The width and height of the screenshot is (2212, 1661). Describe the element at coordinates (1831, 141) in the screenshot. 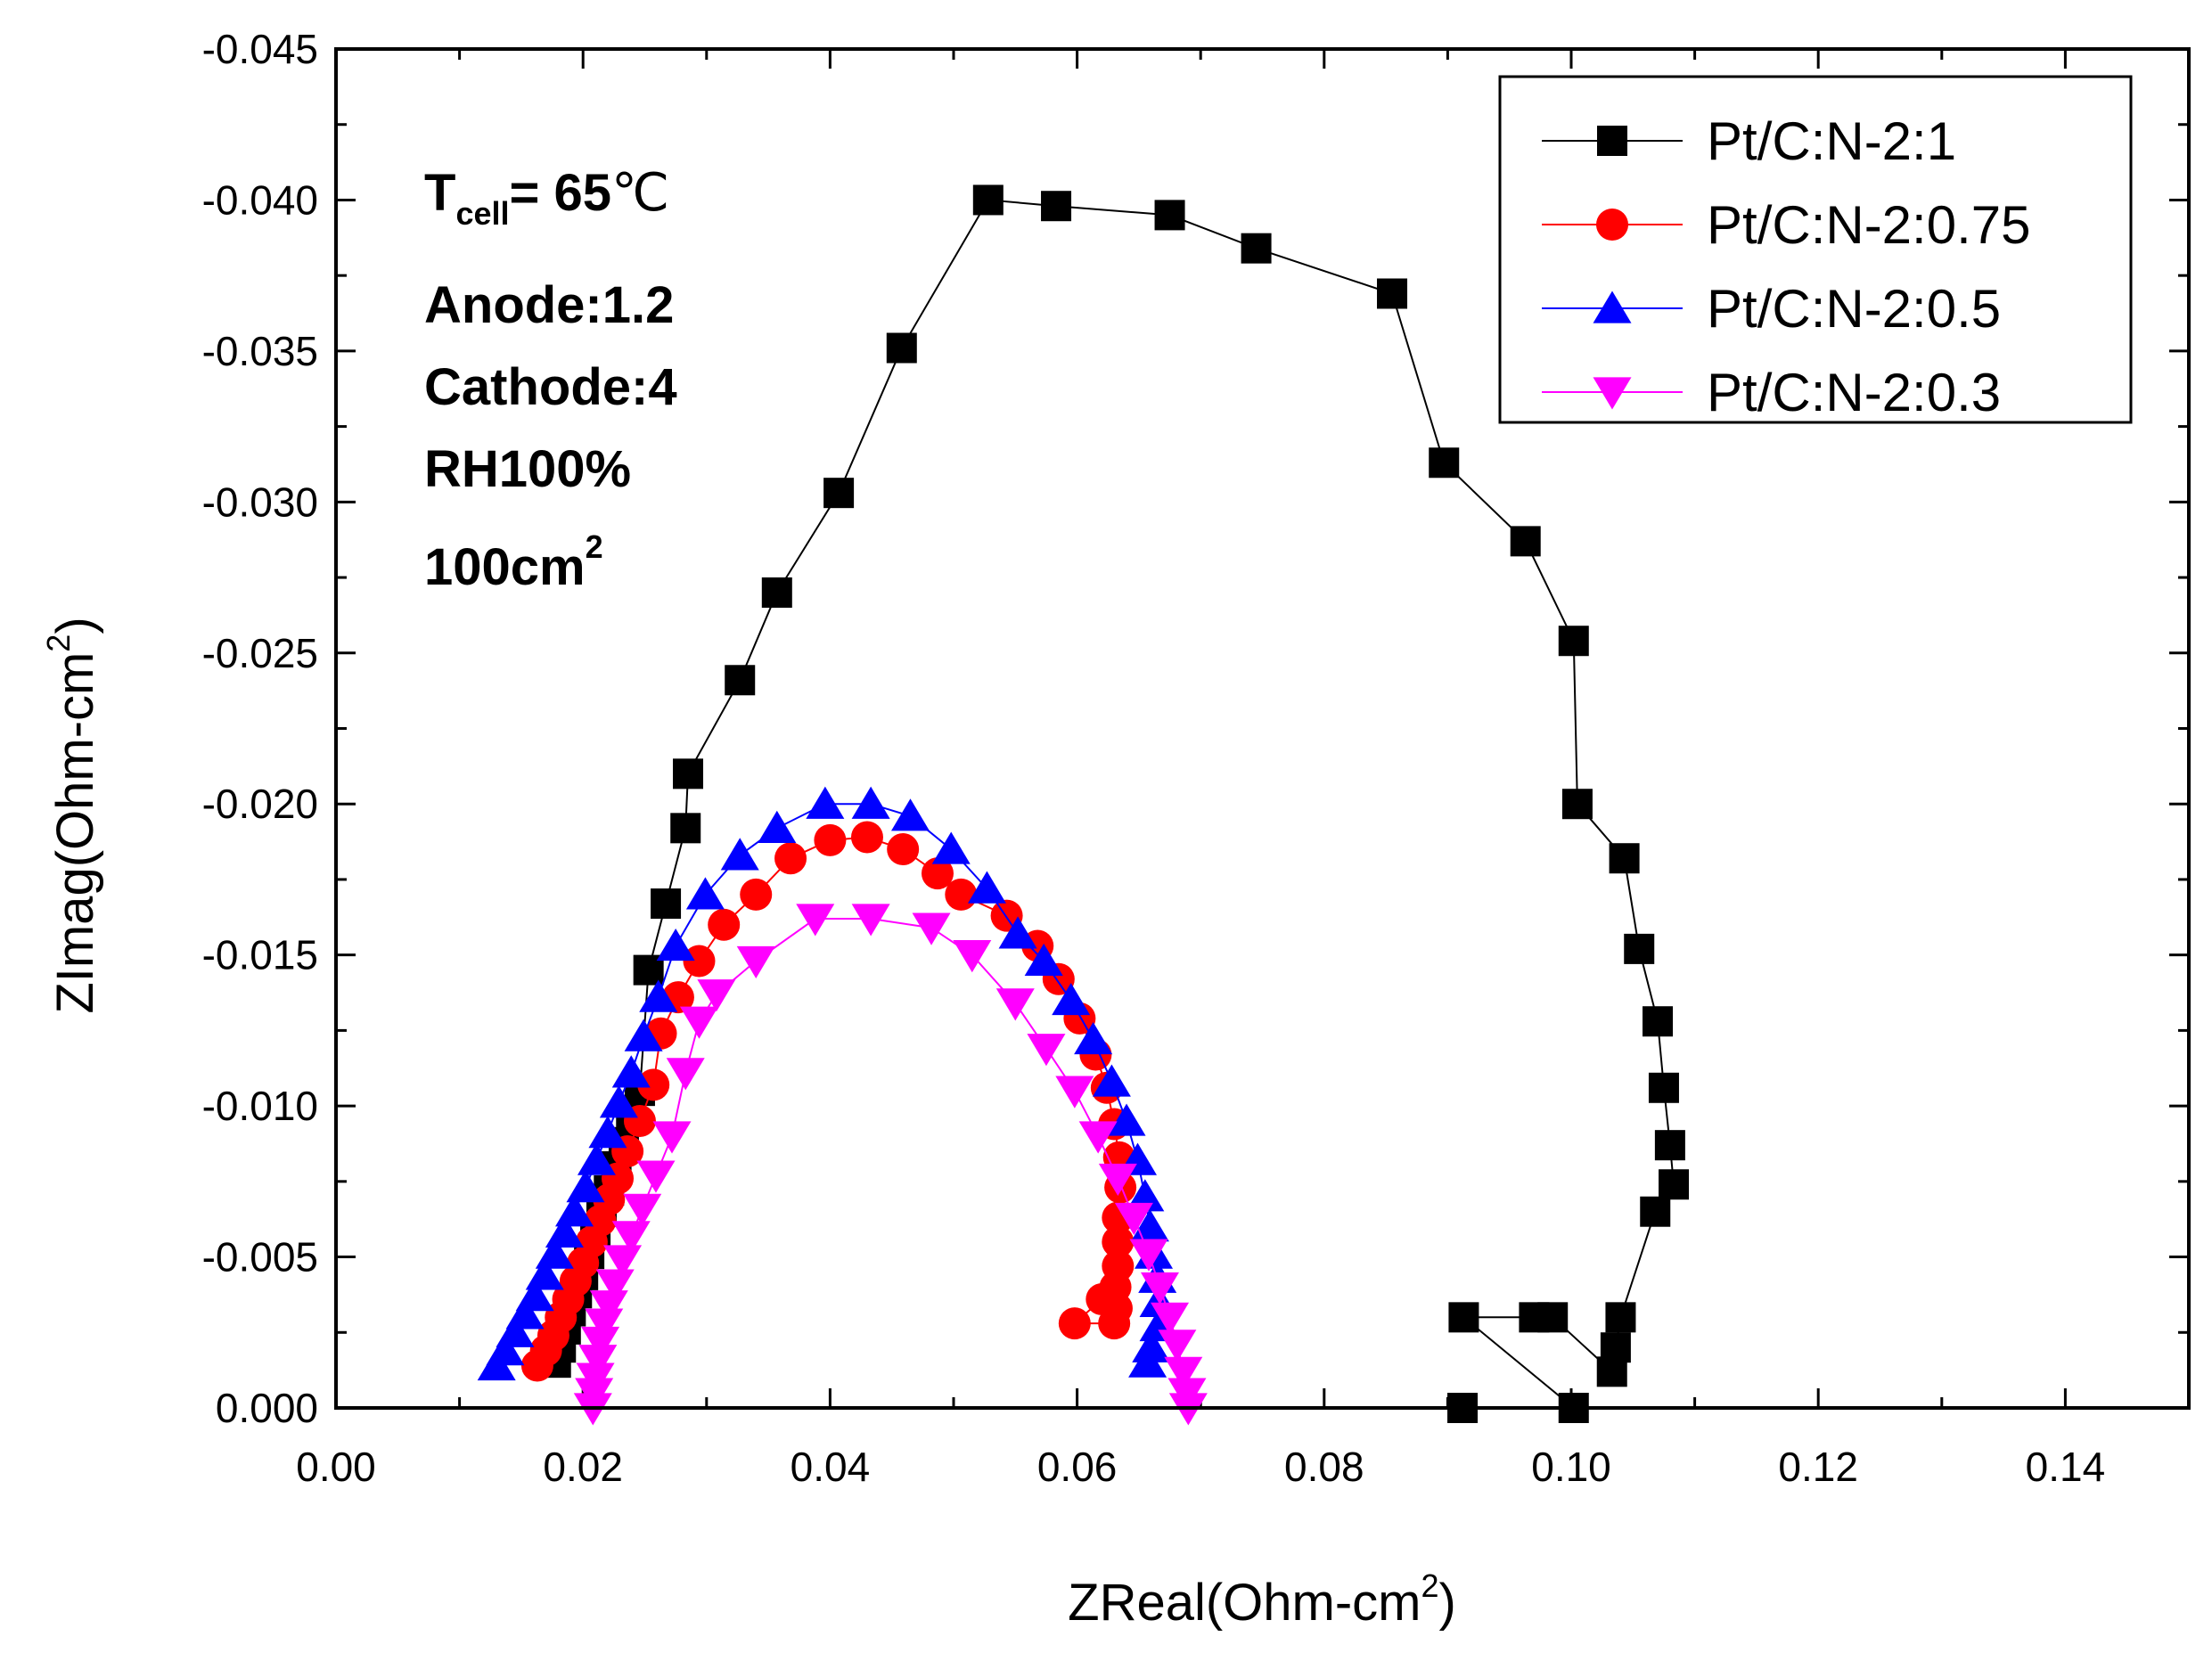

I see `legend-label: Pt/C:N-2:1` at that location.